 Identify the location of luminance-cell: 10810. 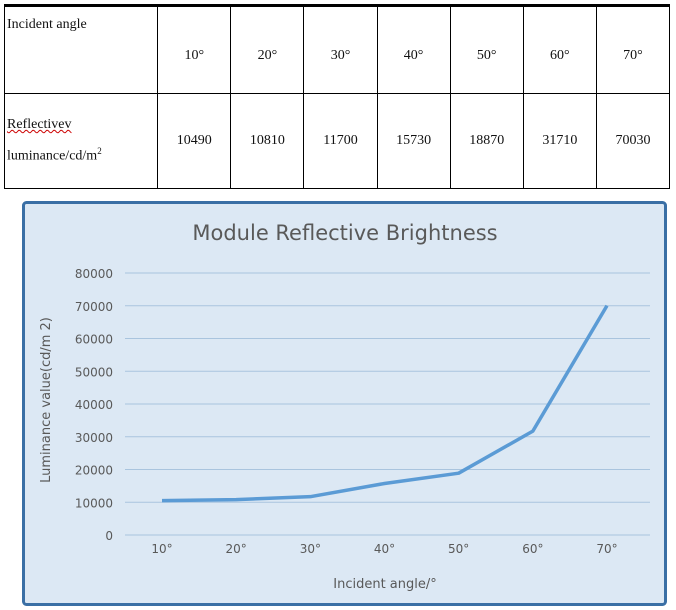
(267, 141).